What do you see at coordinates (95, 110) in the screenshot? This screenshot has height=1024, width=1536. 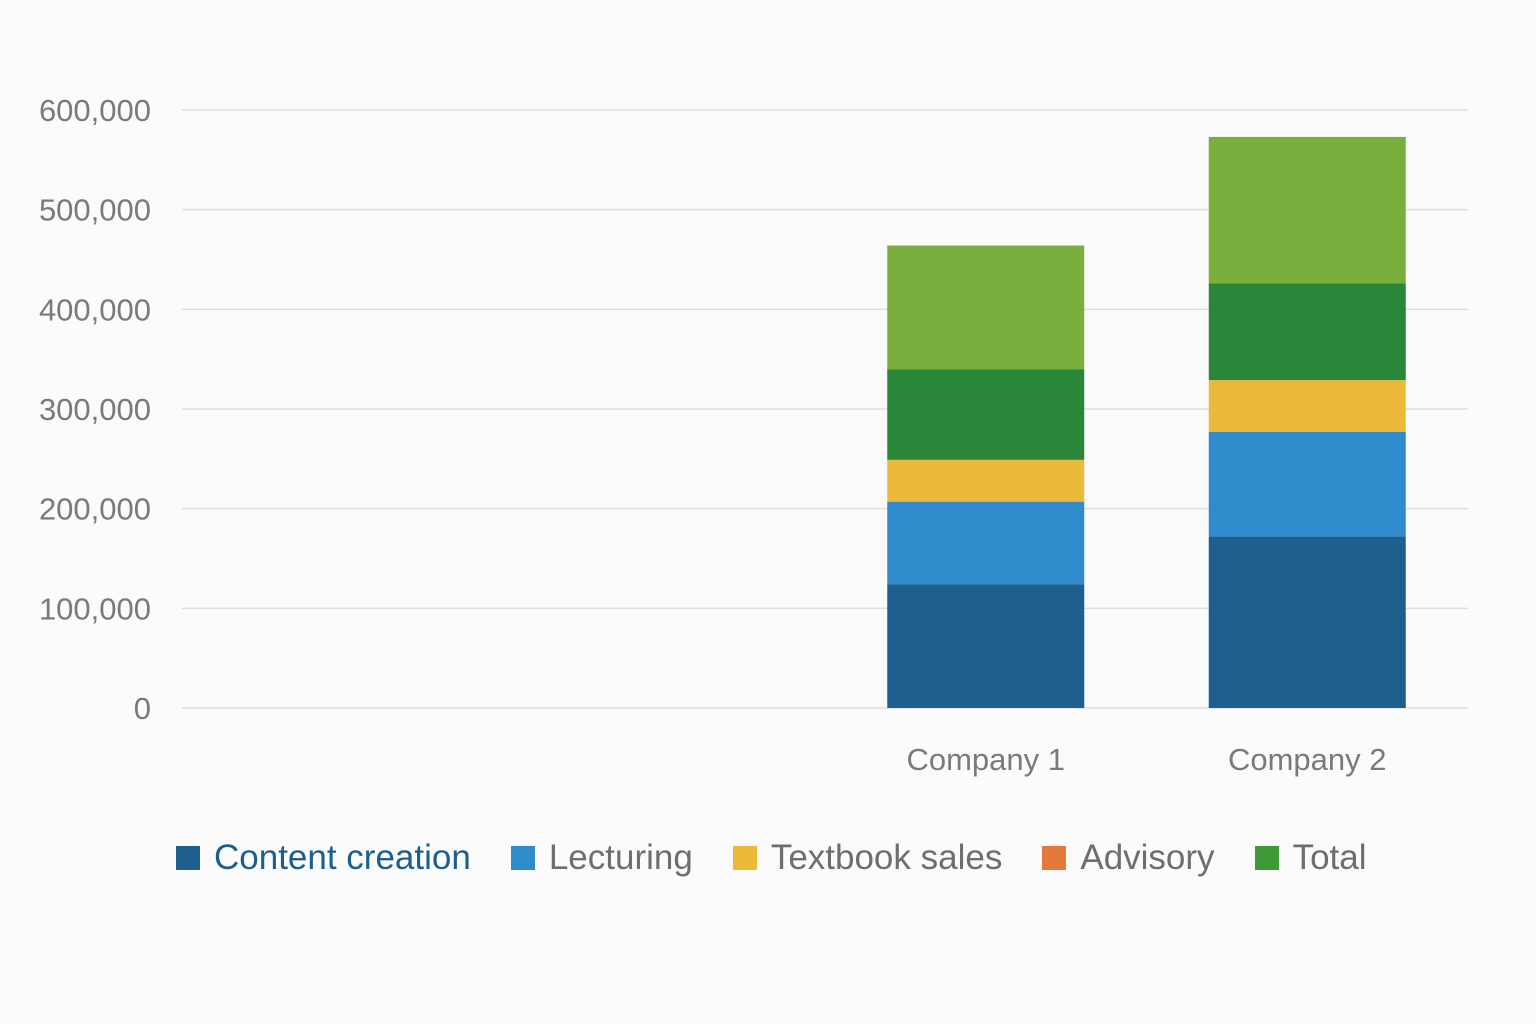 I see `y-tick-label: 600,000` at bounding box center [95, 110].